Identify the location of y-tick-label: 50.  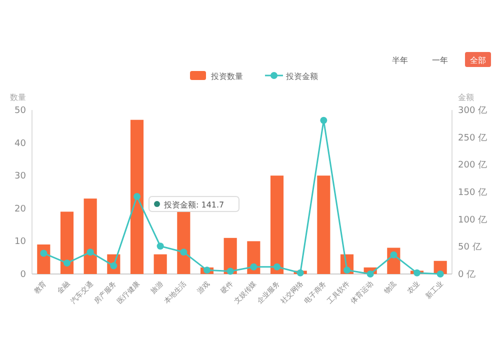
(20, 111).